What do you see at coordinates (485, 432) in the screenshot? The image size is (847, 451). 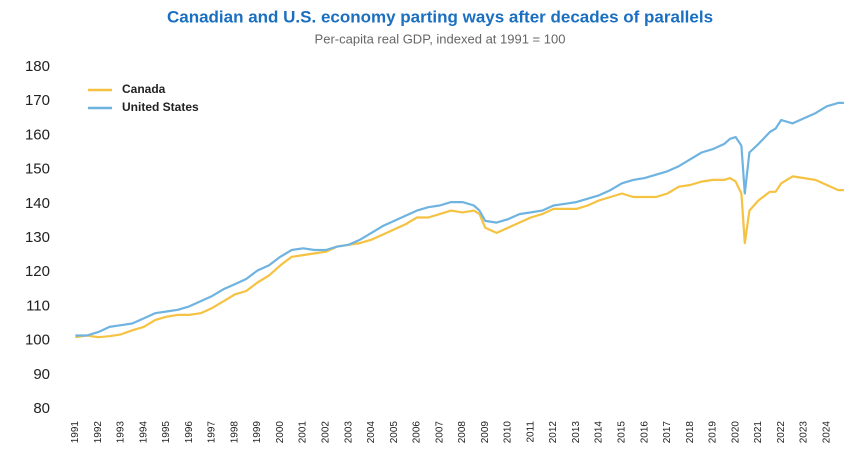 I see `x-tick-label: 2009` at bounding box center [485, 432].